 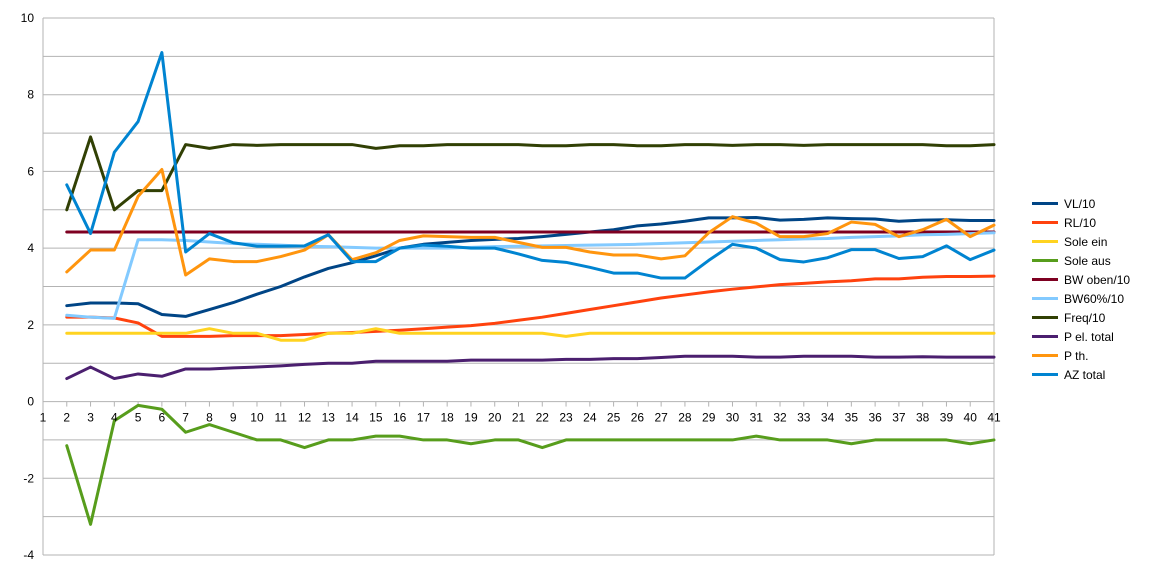 I want to click on x-tick-label: 15, so click(x=376, y=418).